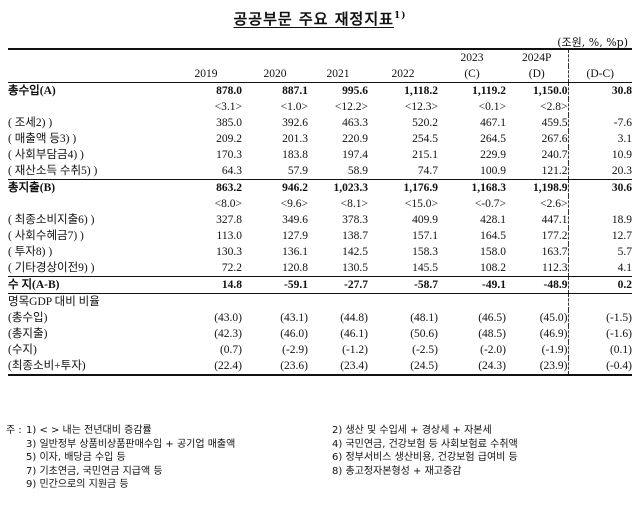 The width and height of the screenshot is (640, 521). Describe the element at coordinates (320, 204) in the screenshot. I see `table-row: <8.0> <9.6> <8.1> <15.0> <-0.7> <2.6>` at that location.